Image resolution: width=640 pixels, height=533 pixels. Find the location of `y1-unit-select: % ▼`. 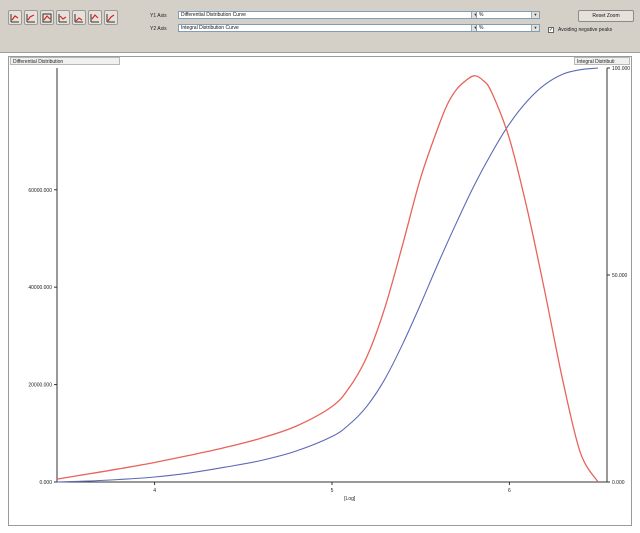

y1-unit-select: % ▼ is located at coordinates (508, 15).